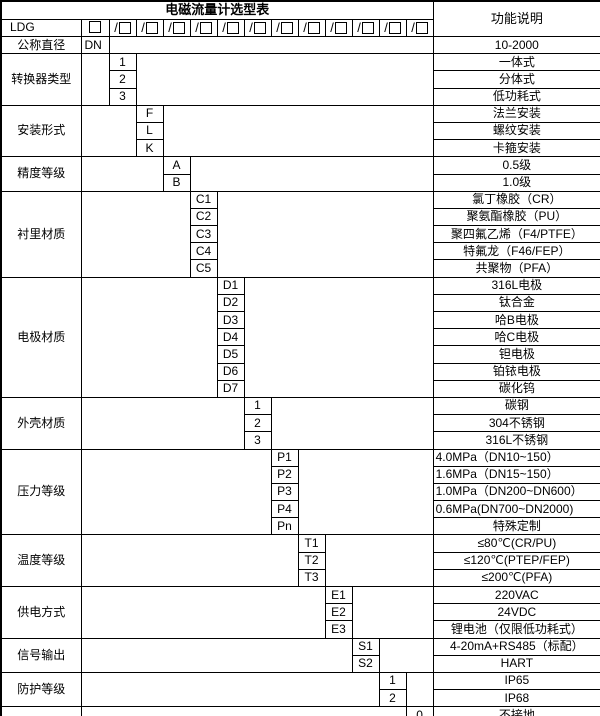 The image size is (600, 716). What do you see at coordinates (217, 10) in the screenshot?
I see `table-title: 电磁流量计选型表` at bounding box center [217, 10].